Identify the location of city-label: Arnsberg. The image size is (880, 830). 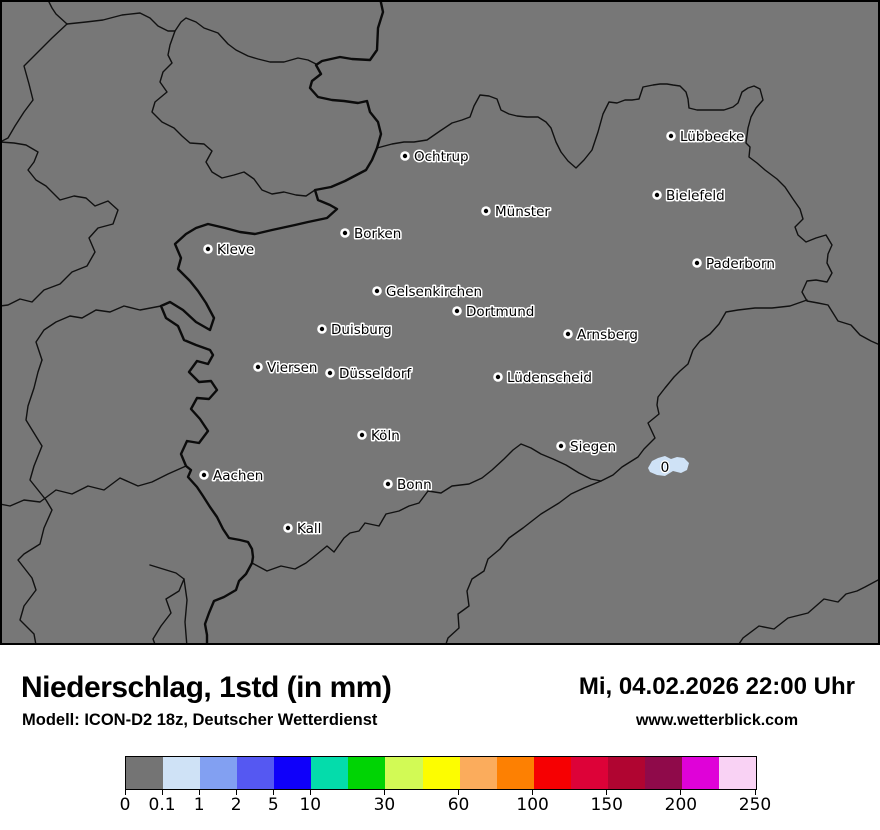
(607, 335).